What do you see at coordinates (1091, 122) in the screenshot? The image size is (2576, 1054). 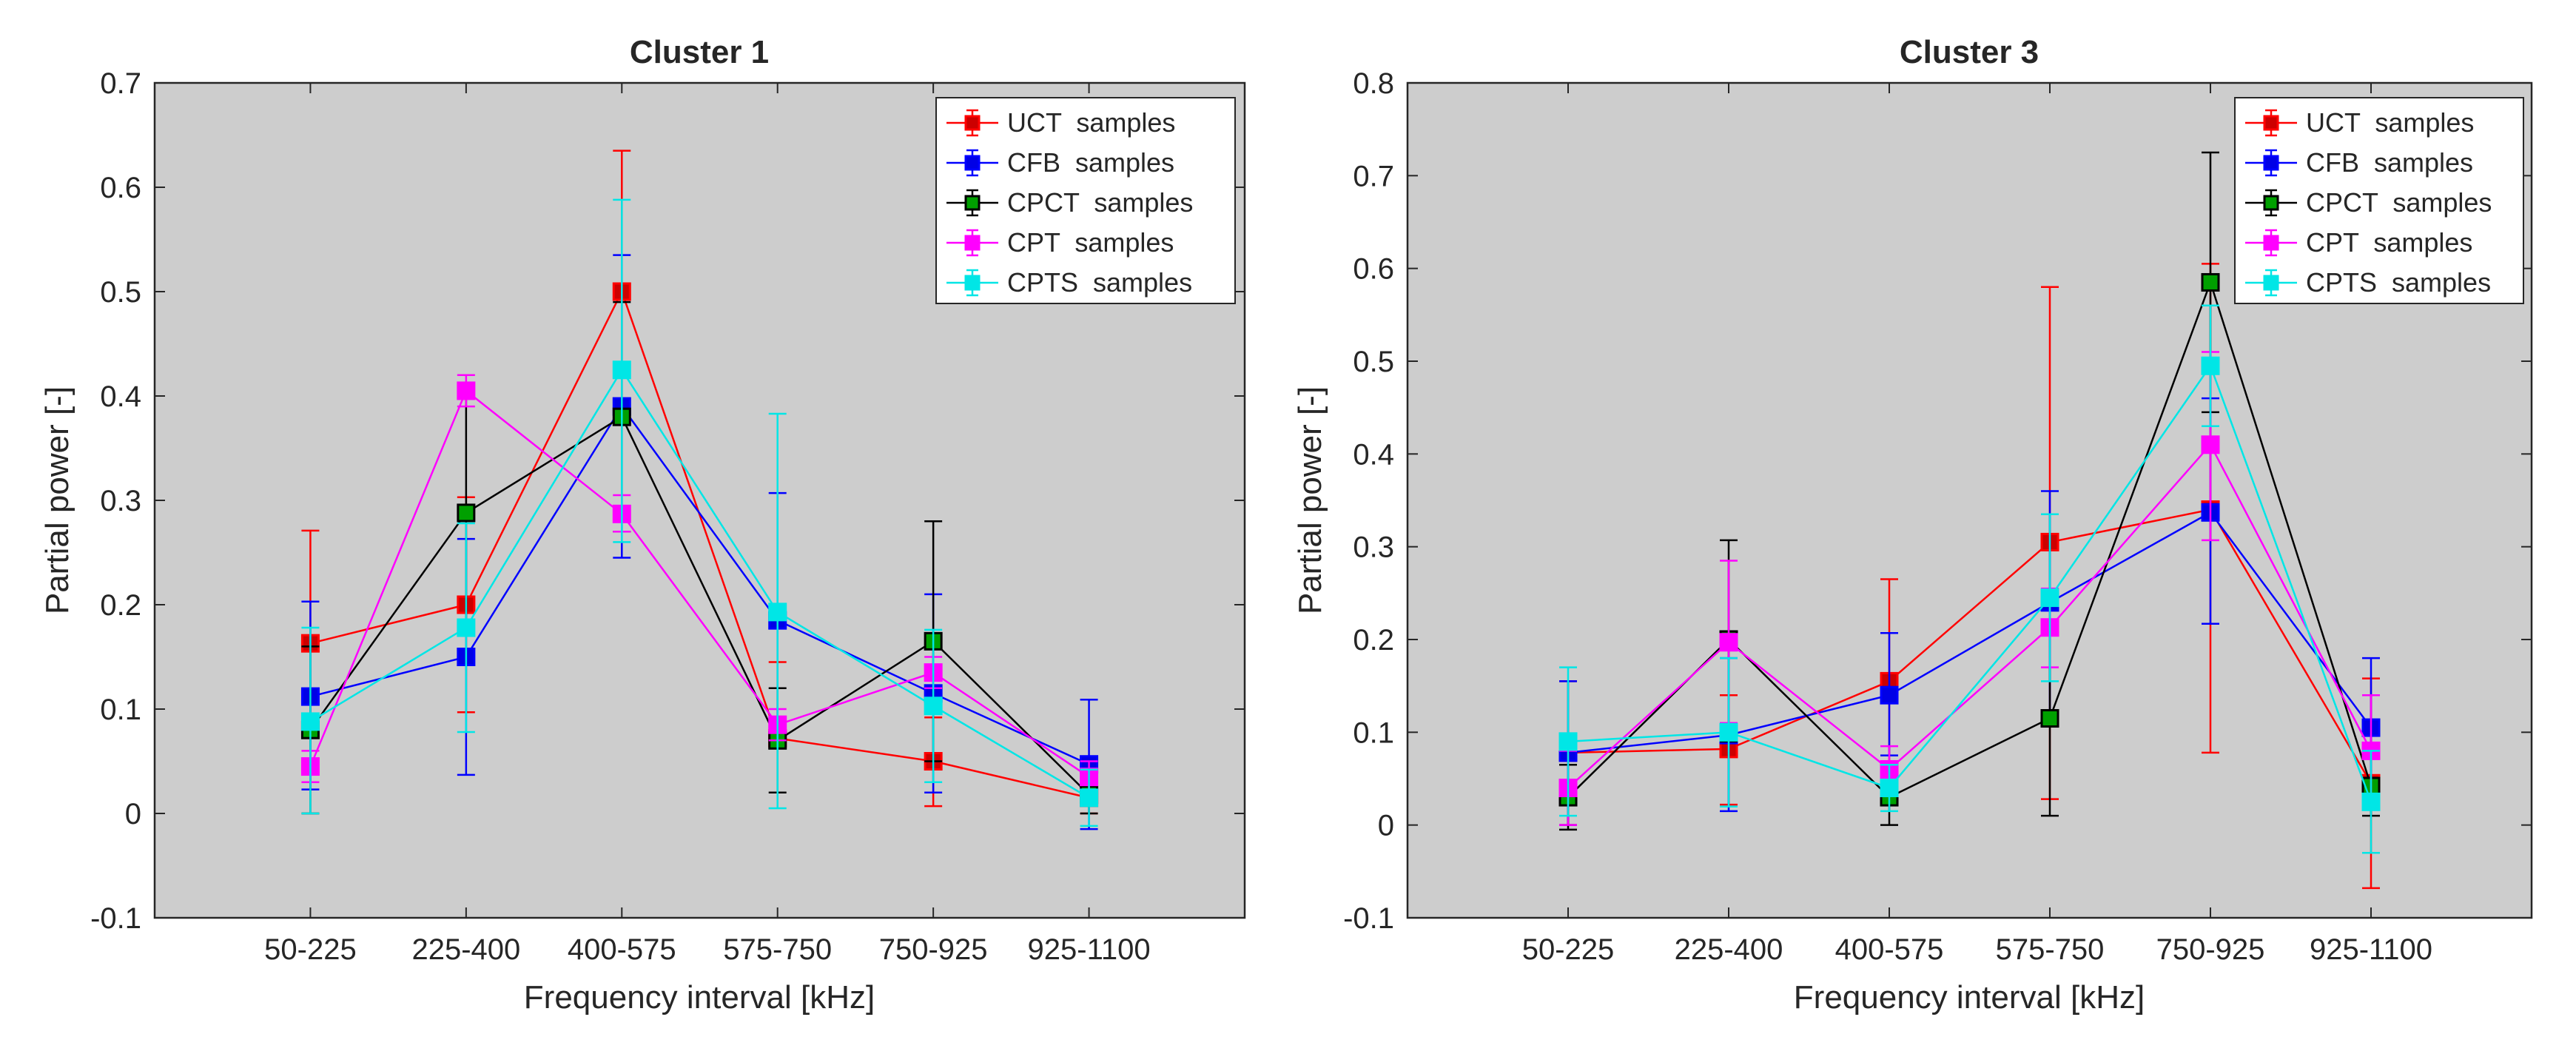 I see `legend-label: UCT samples` at bounding box center [1091, 122].